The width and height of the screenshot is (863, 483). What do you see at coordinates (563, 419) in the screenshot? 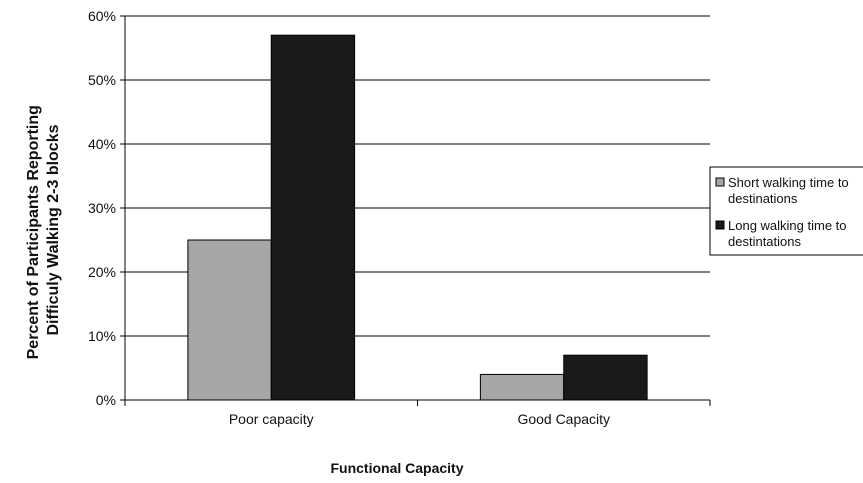
I see `x-category-label: Good Capacity` at bounding box center [563, 419].